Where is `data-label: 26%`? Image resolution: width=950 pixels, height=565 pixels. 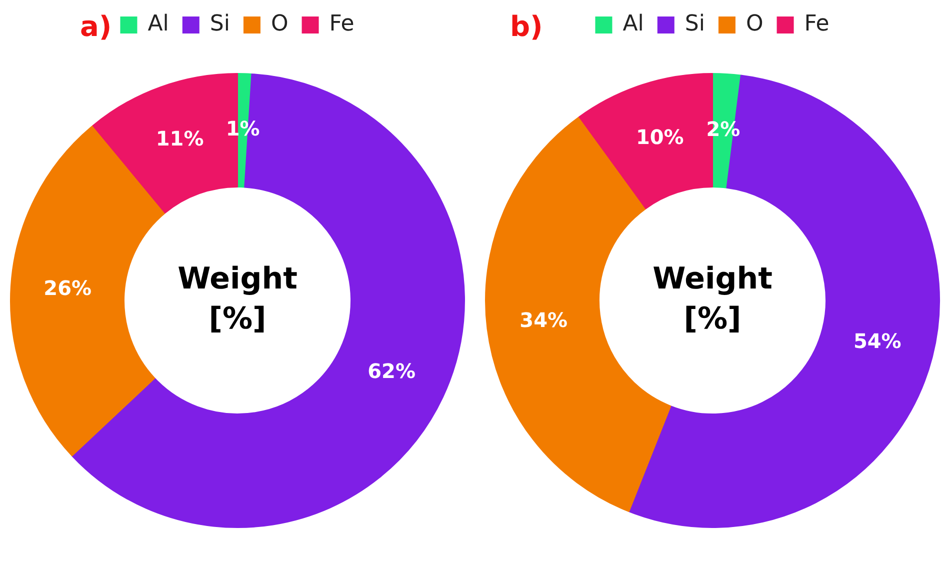
data-label: 26% is located at coordinates (68, 288).